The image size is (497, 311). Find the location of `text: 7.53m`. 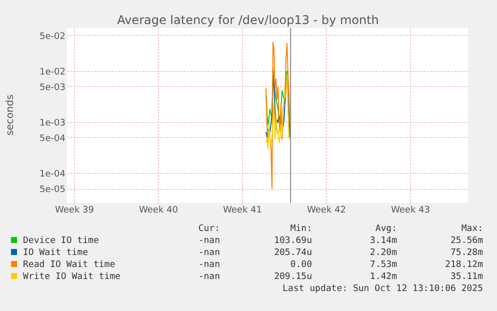

text: 7.53m is located at coordinates (383, 265).